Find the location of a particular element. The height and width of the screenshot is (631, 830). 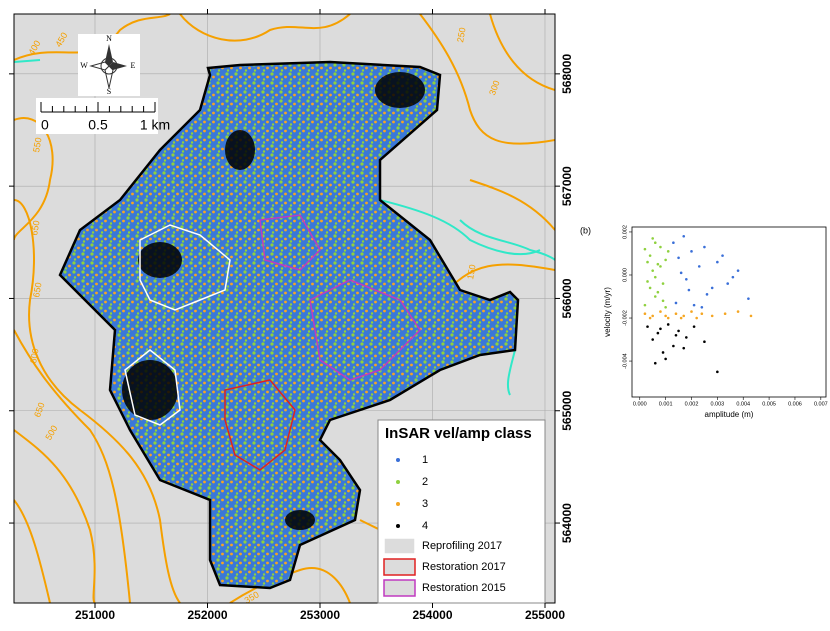

compass-label: S is located at coordinates (109, 91).